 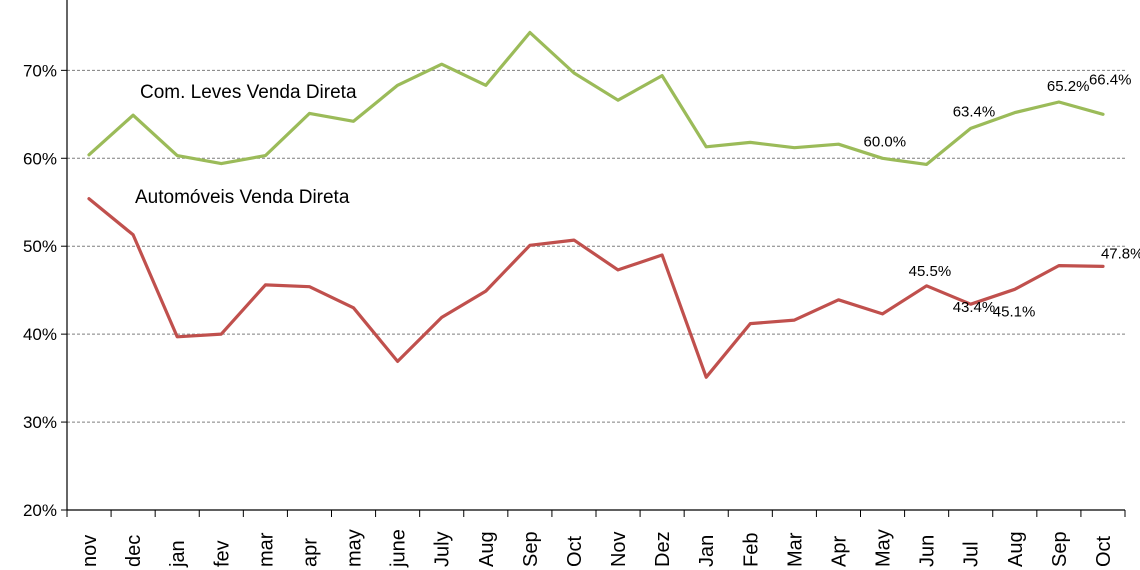 I want to click on x-tick-label: Jun, so click(x=928, y=551).